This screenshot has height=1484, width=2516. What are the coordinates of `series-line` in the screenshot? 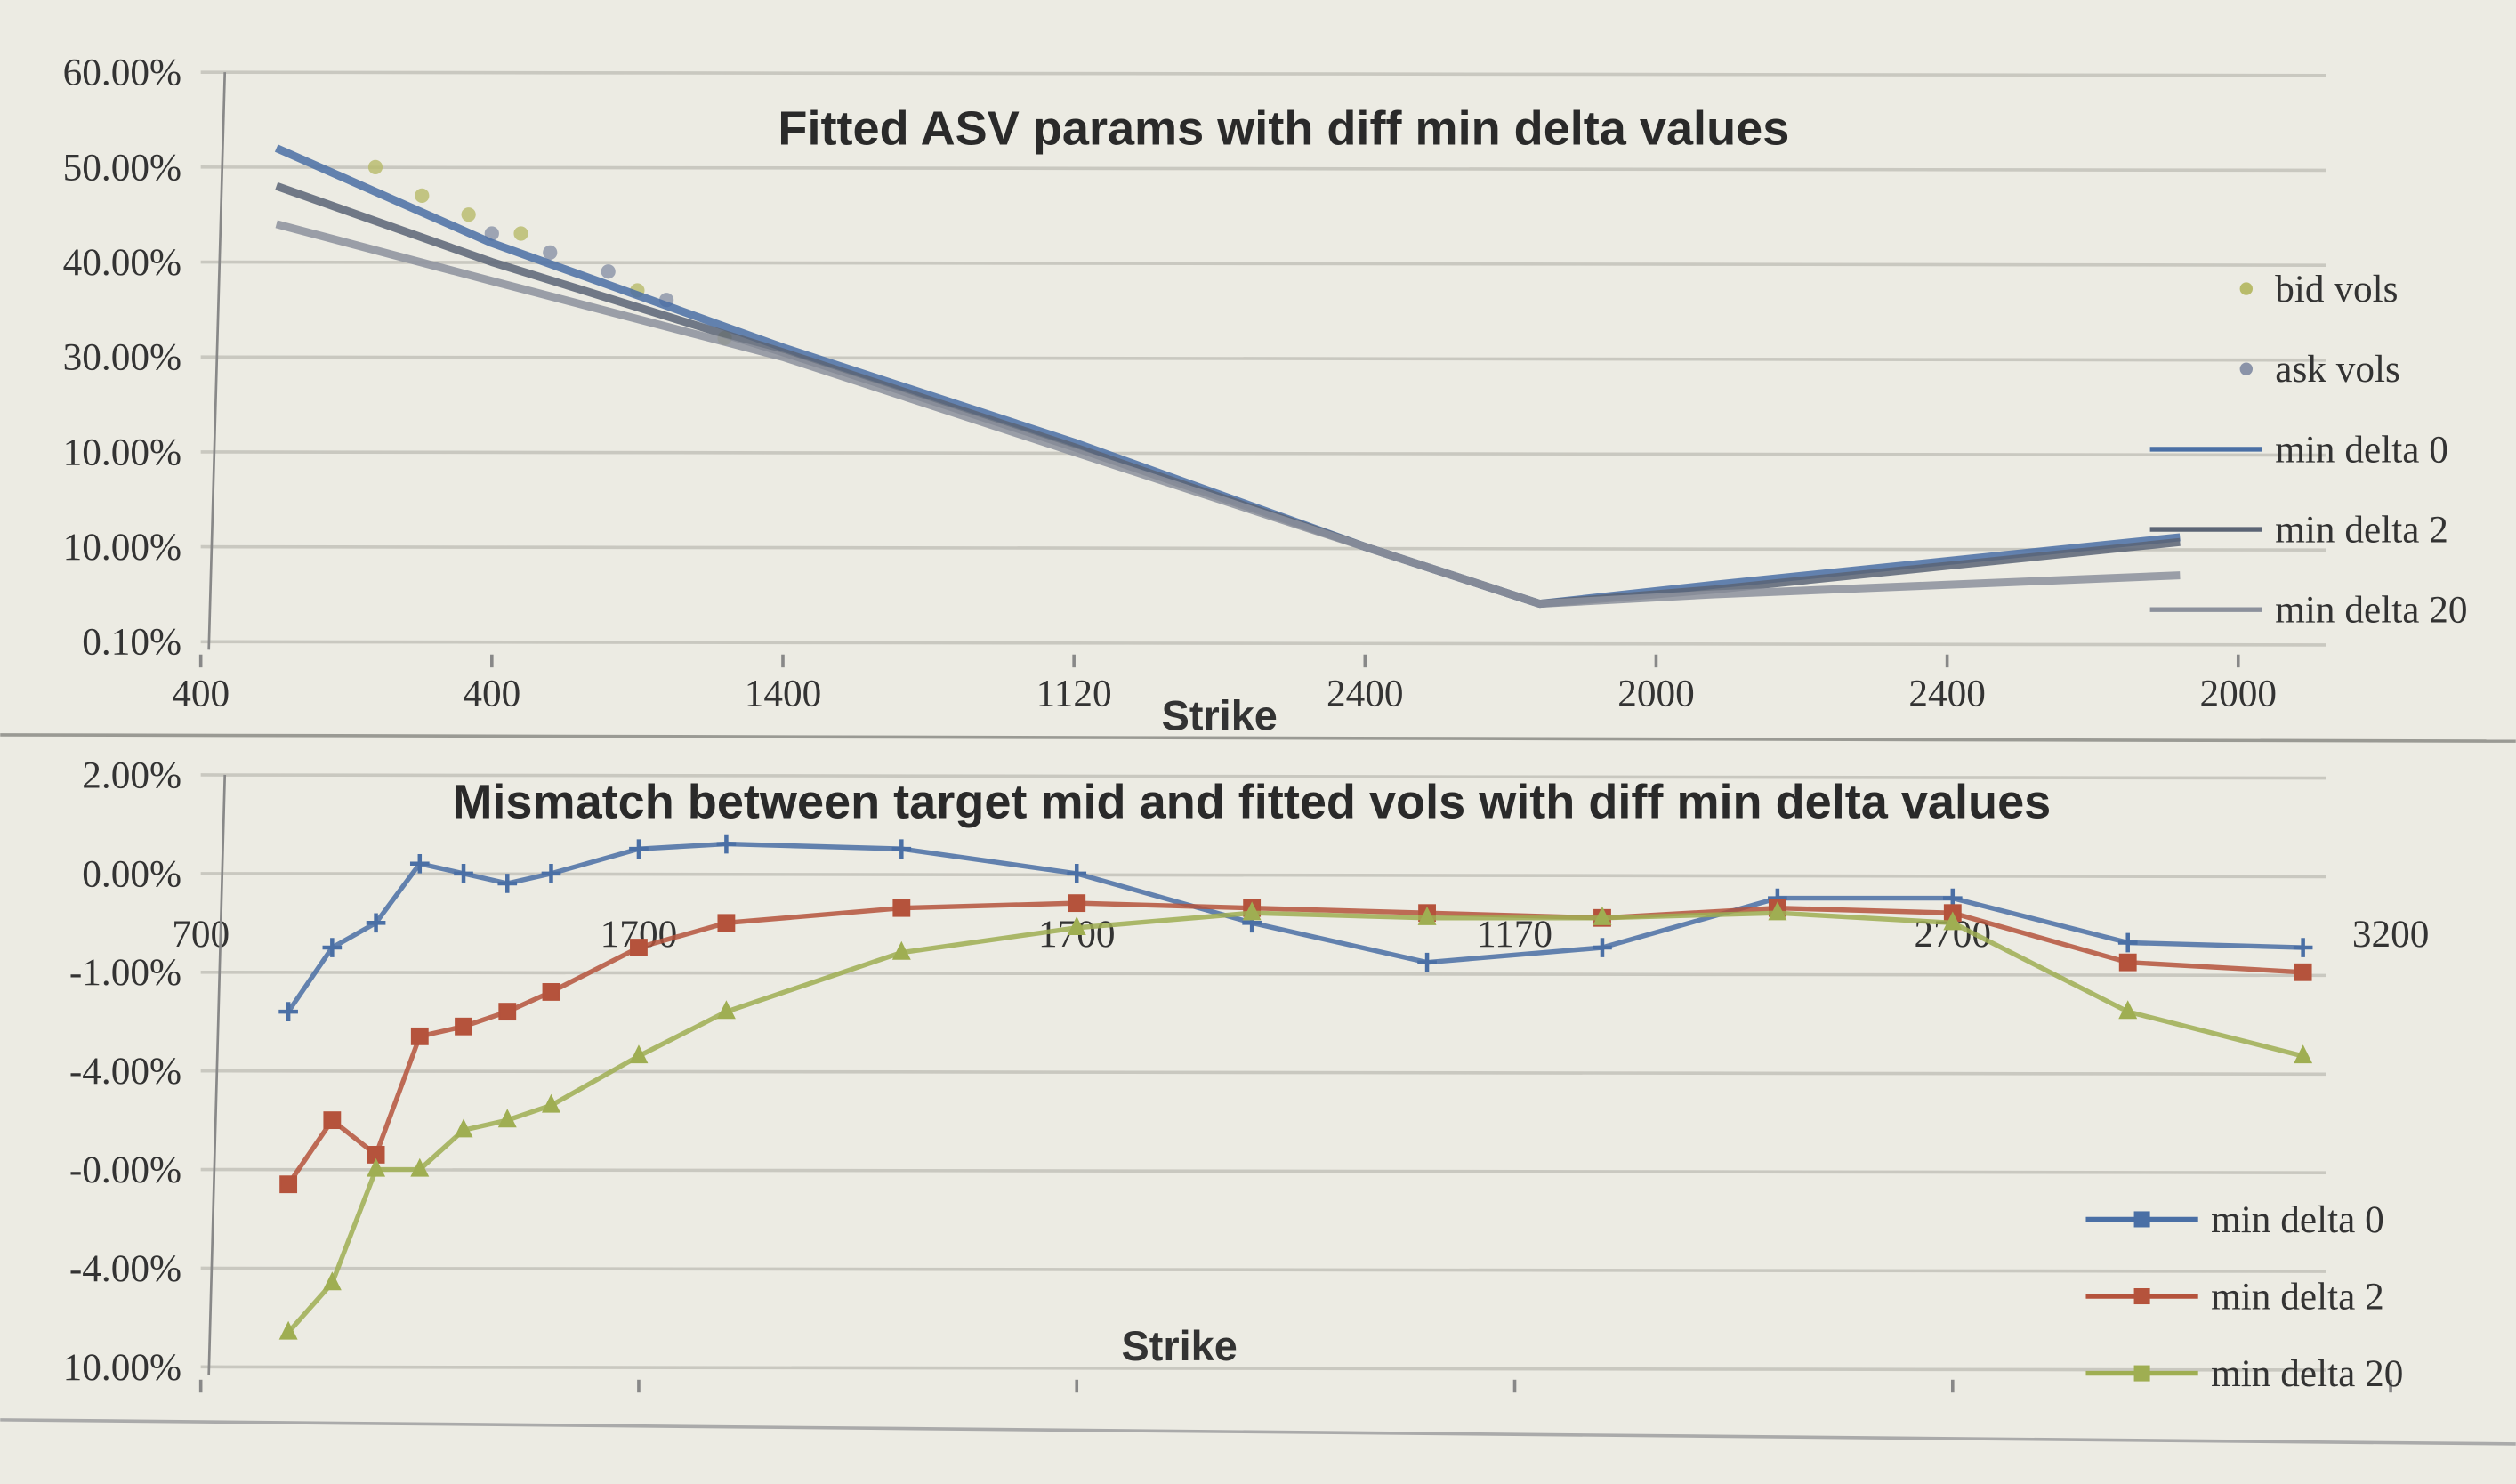 It's located at (1294, 927).